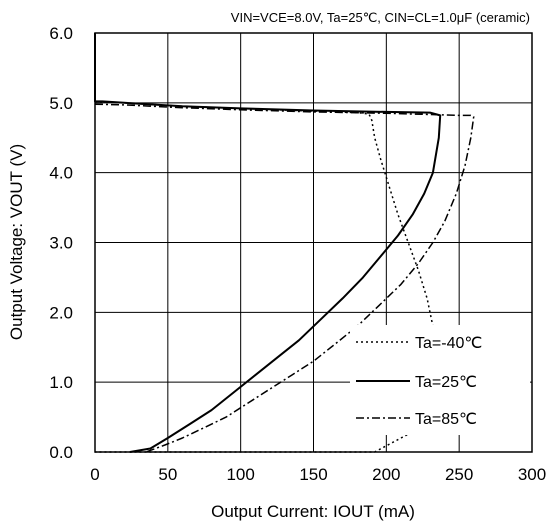  Describe the element at coordinates (459, 474) in the screenshot. I see `x-tick-label: 250` at that location.